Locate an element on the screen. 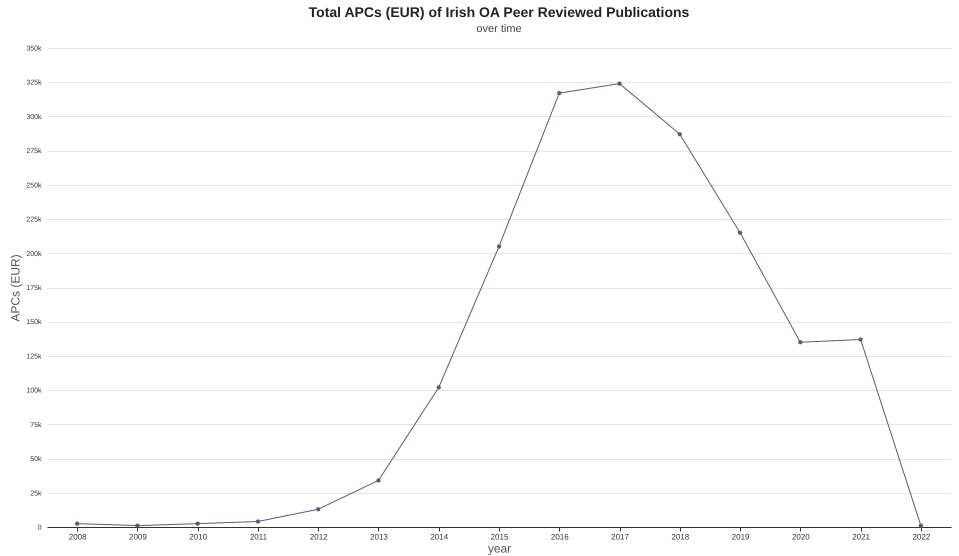 Image resolution: width=959 pixels, height=556 pixels. x-tick-label: 2013 is located at coordinates (379, 537).